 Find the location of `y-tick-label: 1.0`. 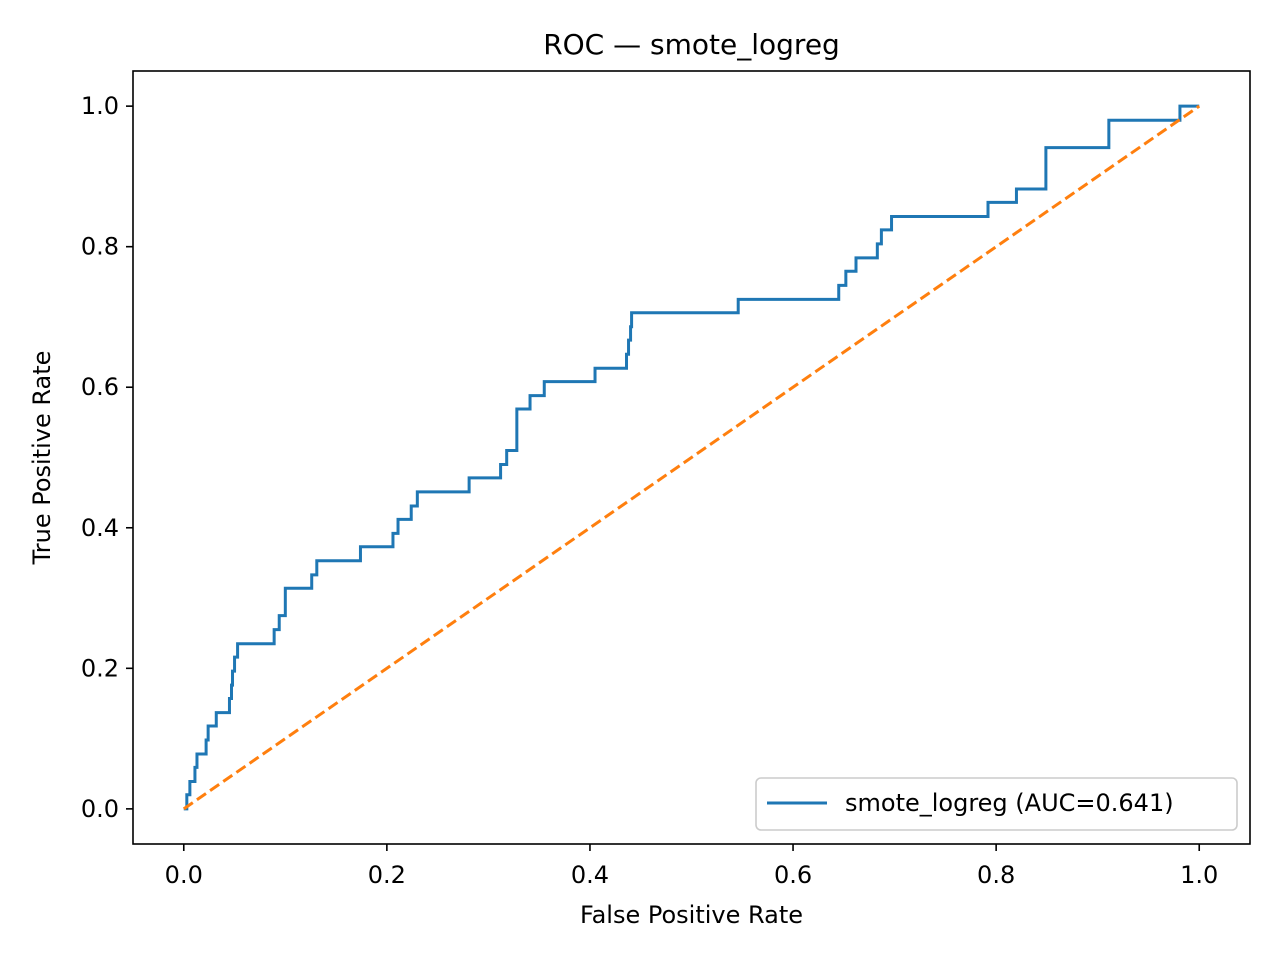

y-tick-label: 1.0 is located at coordinates (100, 106).